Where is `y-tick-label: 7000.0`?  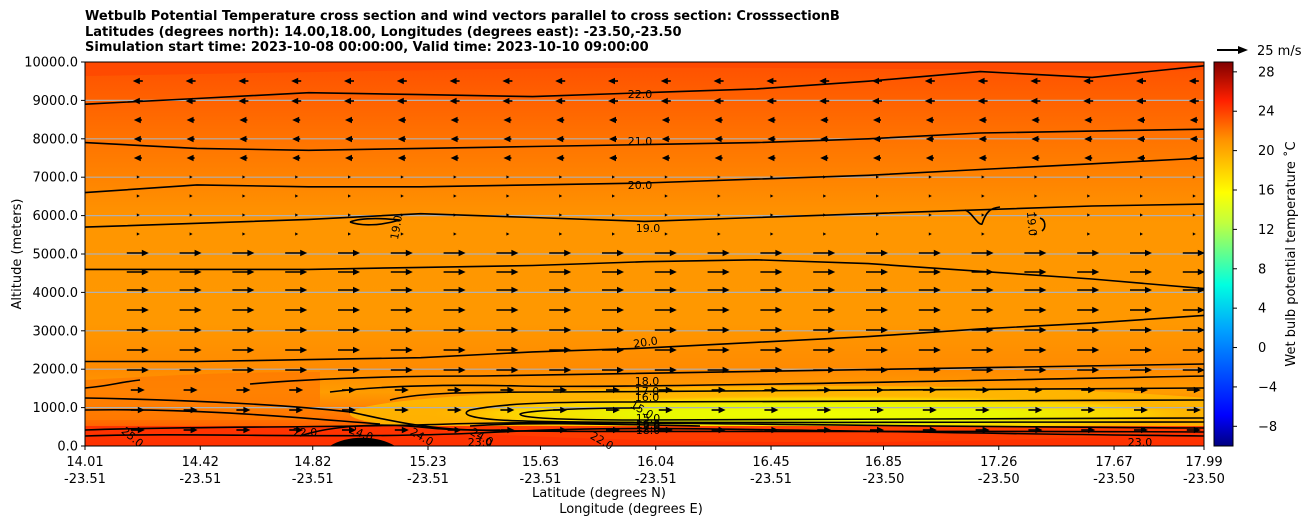 y-tick-label: 7000.0 is located at coordinates (56, 178).